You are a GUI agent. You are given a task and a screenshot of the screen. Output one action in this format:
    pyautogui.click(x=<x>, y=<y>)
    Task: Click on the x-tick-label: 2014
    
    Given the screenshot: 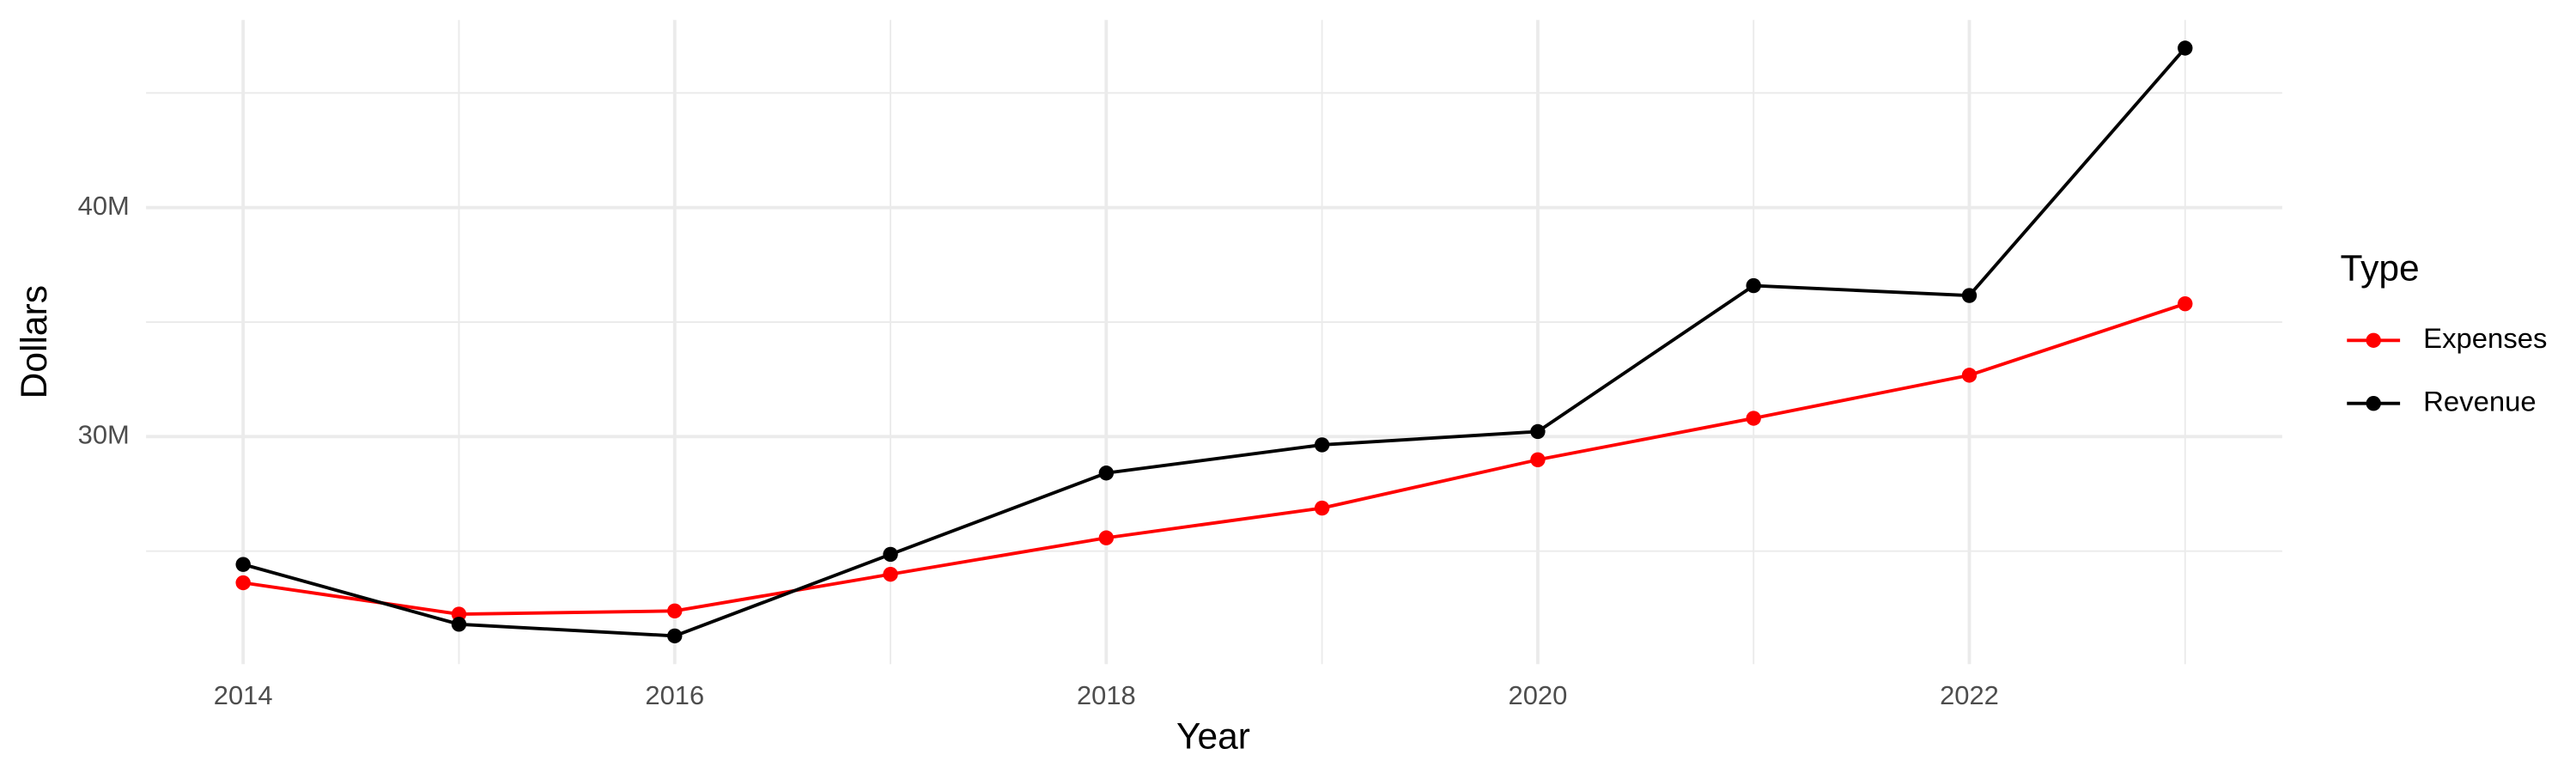 What is the action you would take?
    pyautogui.click(x=243, y=695)
    